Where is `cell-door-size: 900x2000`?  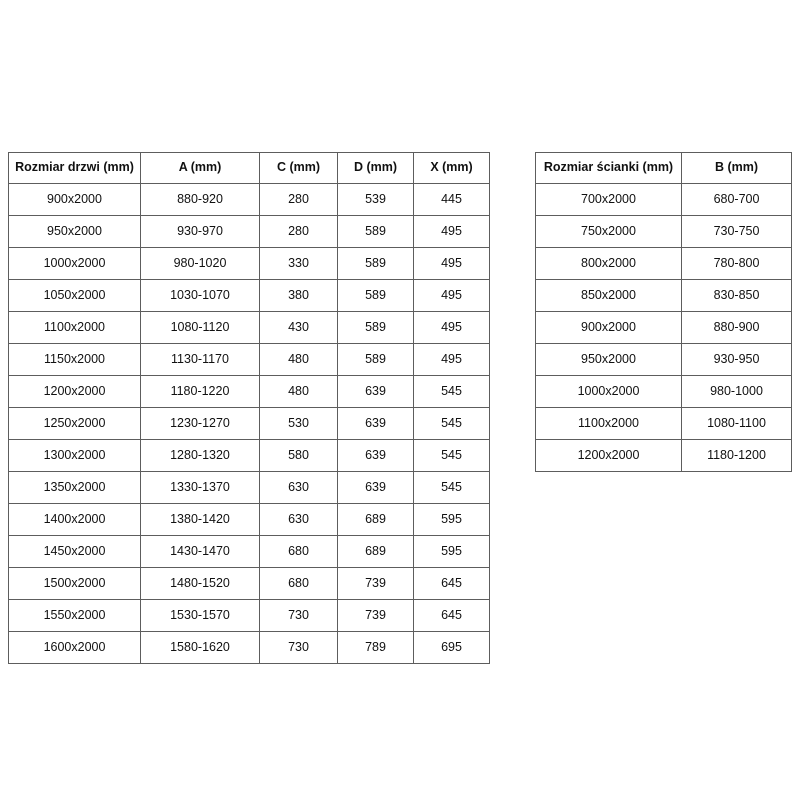
cell-door-size: 900x2000 is located at coordinates (74, 199).